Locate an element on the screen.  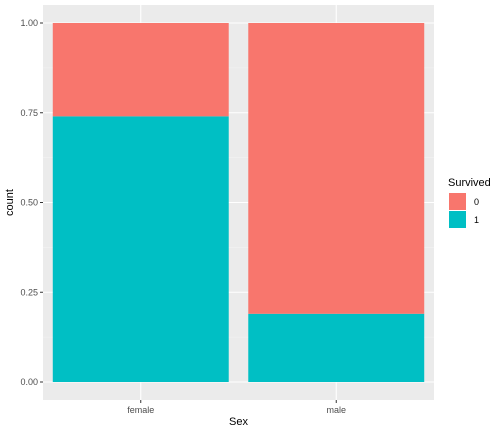
y-axis-ticks: 0.00 0.25 0.50 0.75 1.00 is located at coordinates (31, 202).